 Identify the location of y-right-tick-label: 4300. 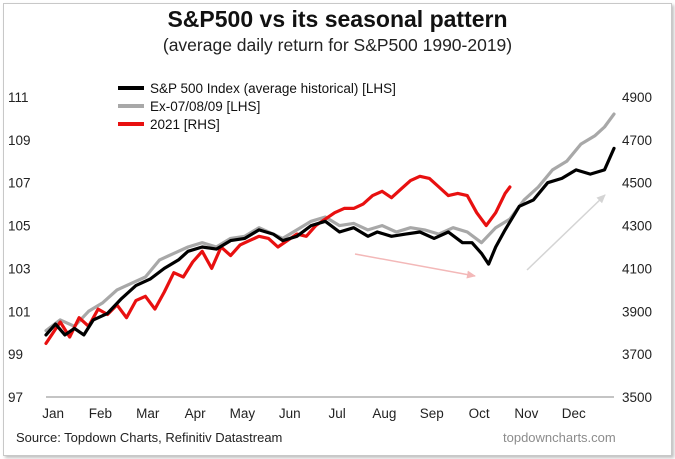
(637, 226).